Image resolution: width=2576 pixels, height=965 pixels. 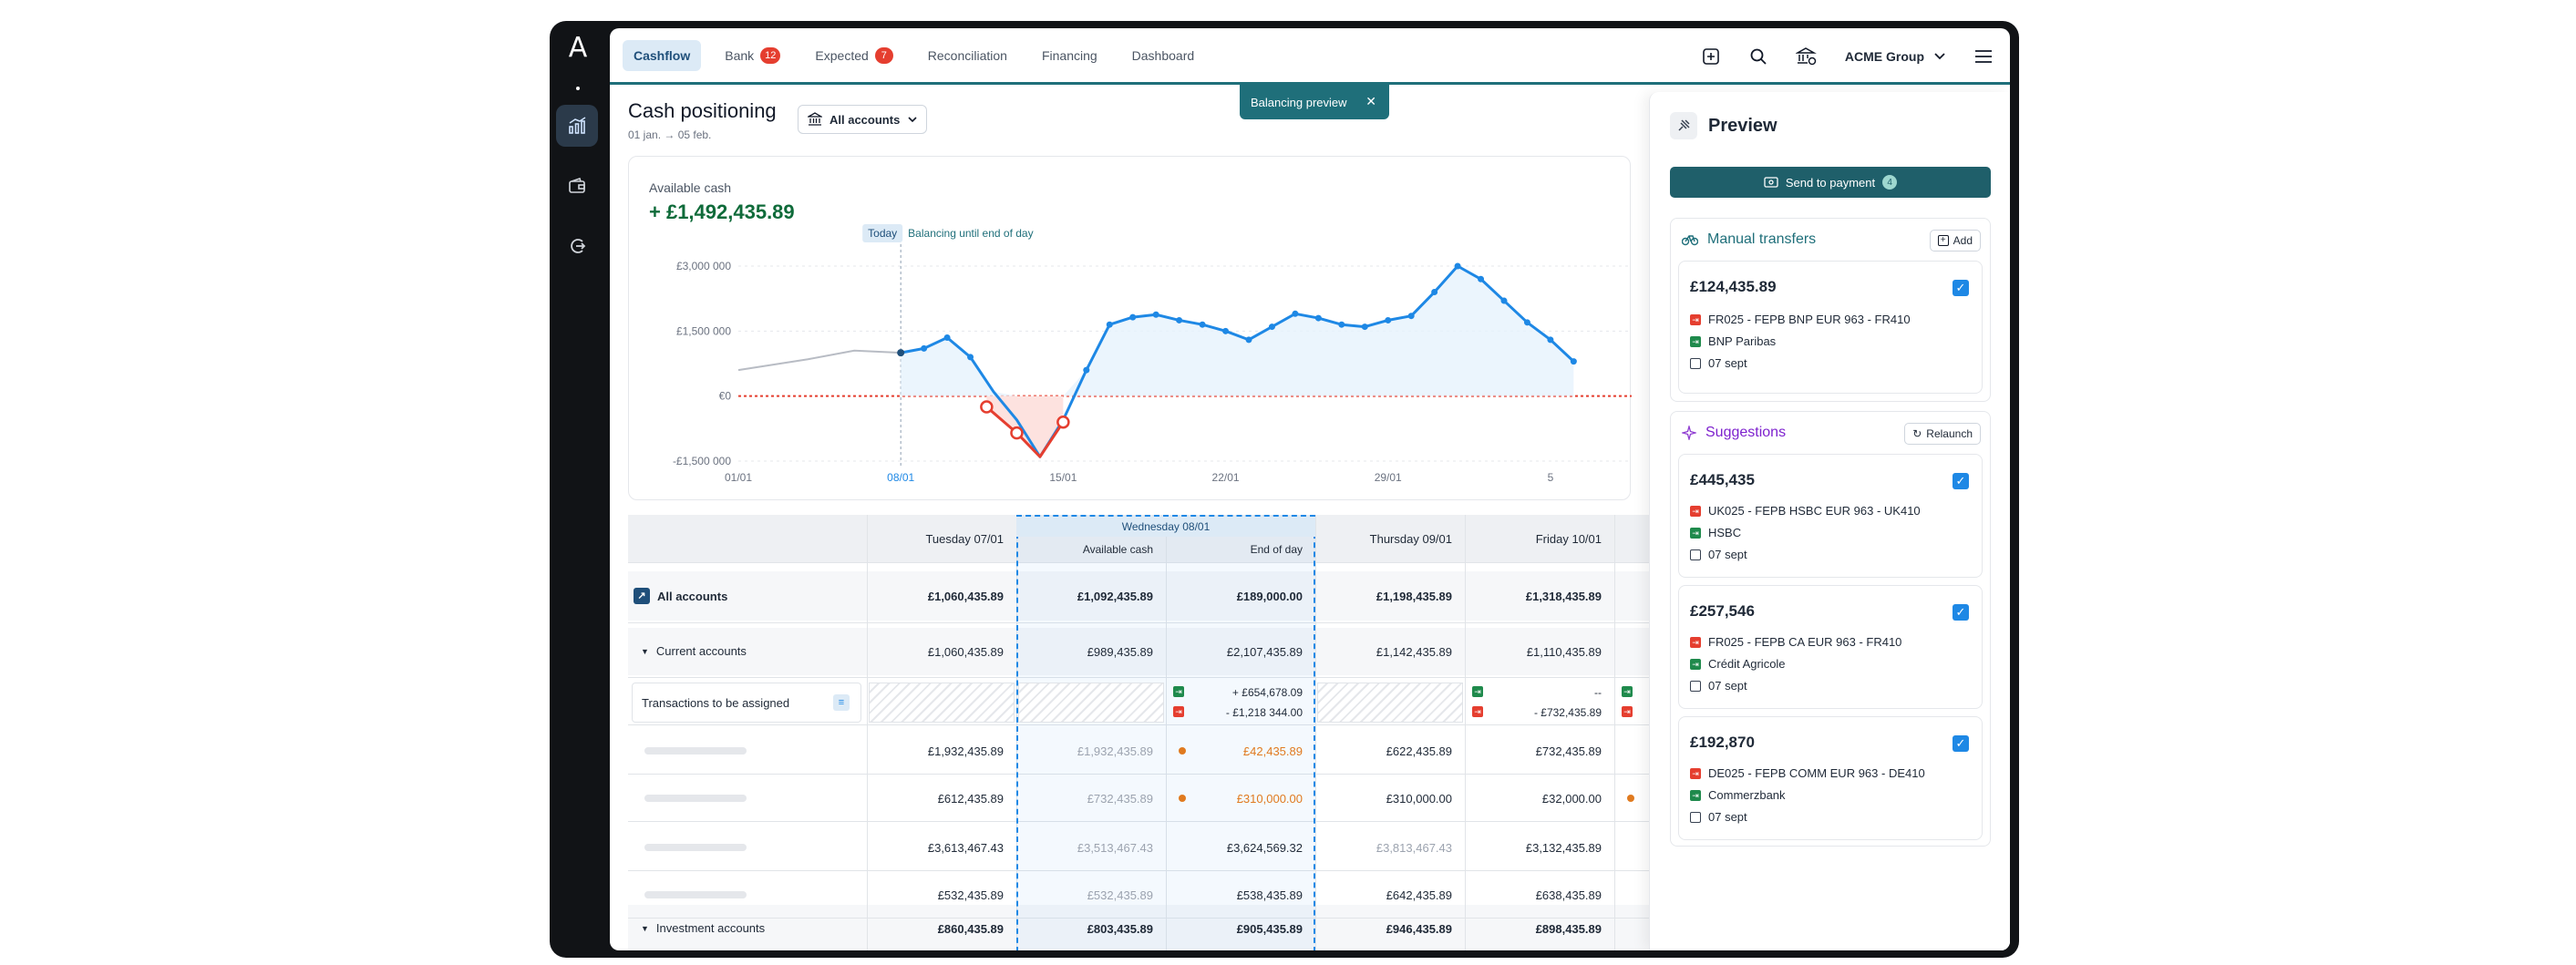 What do you see at coordinates (1115, 596) in the screenshot?
I see `table-cell: £1,092,435.89` at bounding box center [1115, 596].